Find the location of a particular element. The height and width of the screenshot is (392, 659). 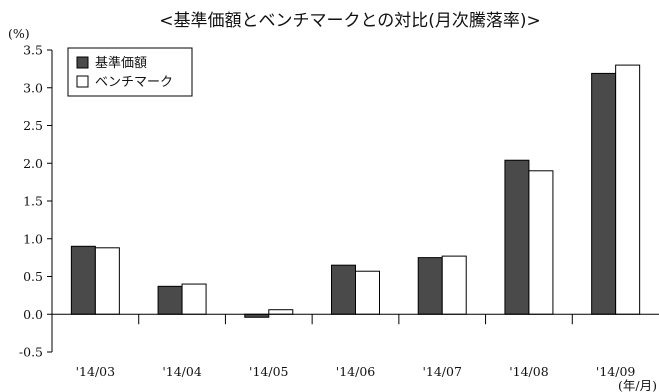

legend-box is located at coordinates (130, 72).